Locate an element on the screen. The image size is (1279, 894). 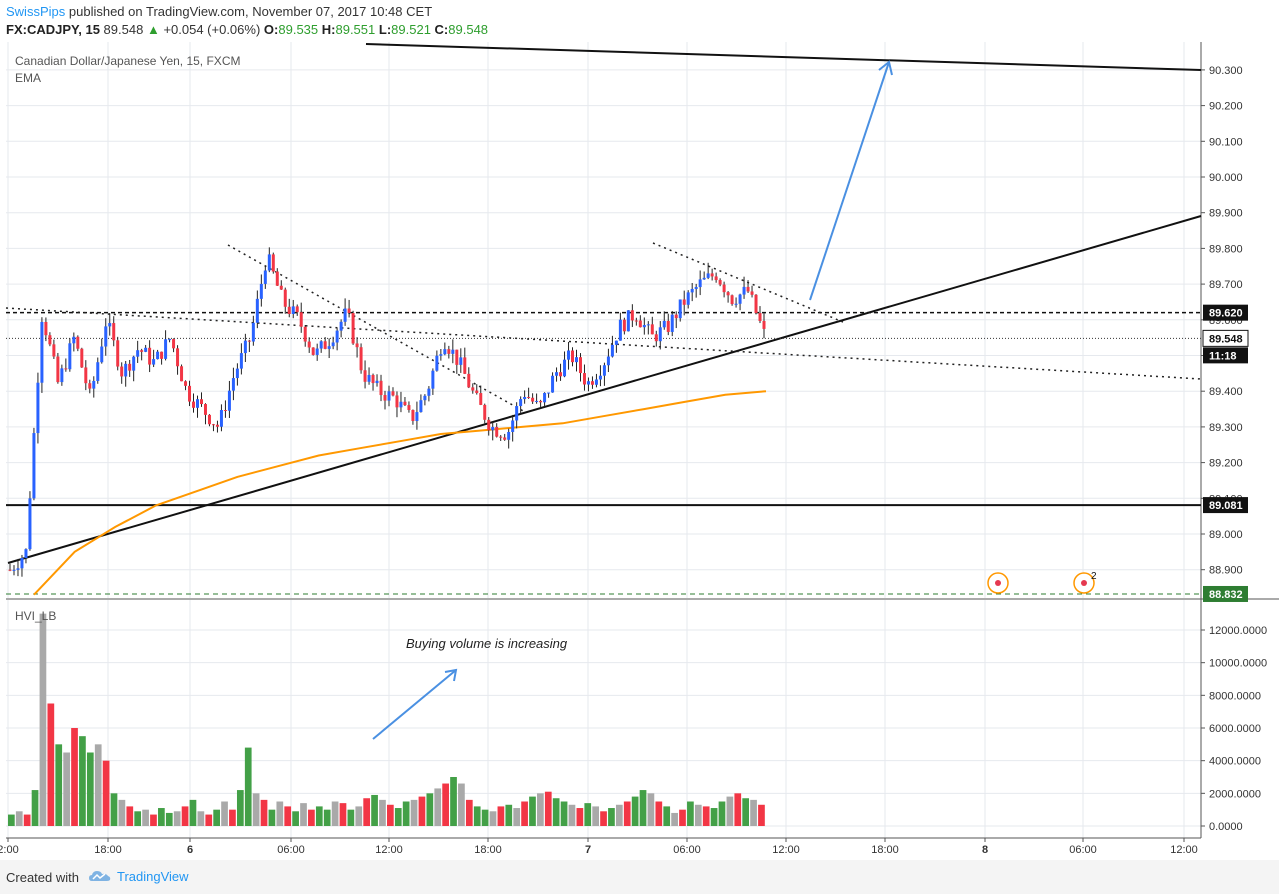
tradingview-brand-link: TradingView is located at coordinates (153, 876).